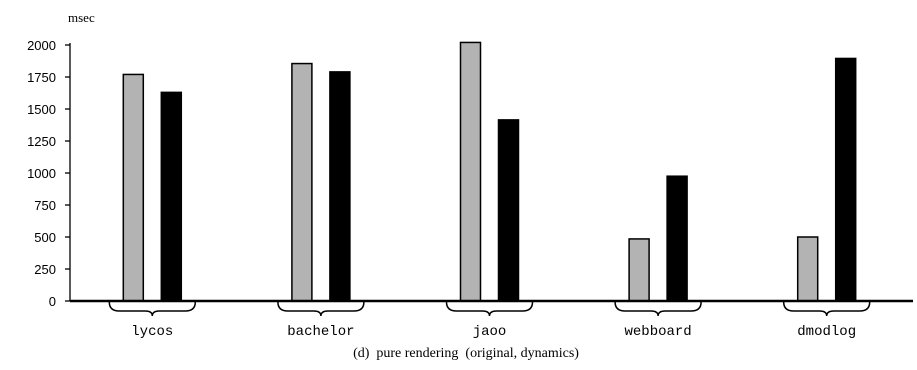 The image size is (917, 370). Describe the element at coordinates (171, 196) in the screenshot. I see `bar-series-2-lycos` at that location.